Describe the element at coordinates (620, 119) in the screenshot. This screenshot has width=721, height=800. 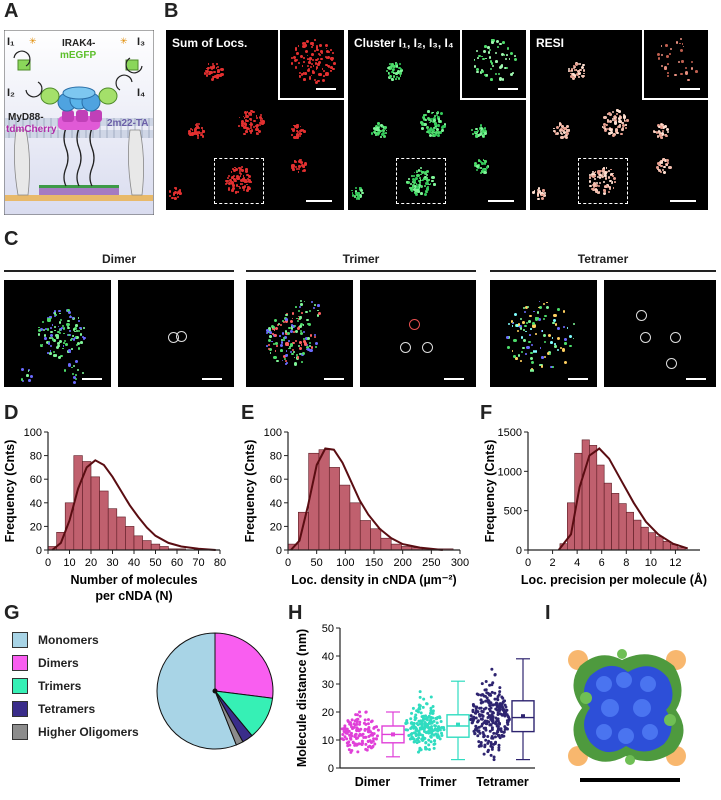
I see `image-resi: RESI` at that location.